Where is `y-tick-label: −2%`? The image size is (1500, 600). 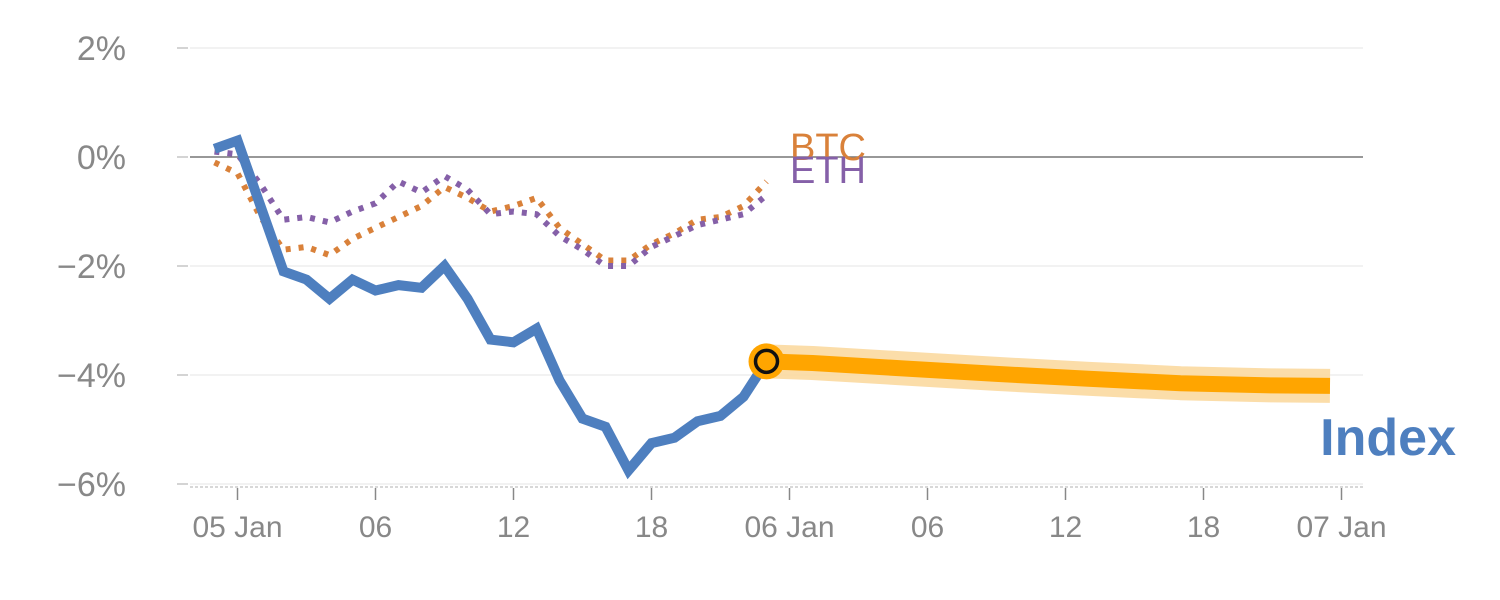
y-tick-label: −2% is located at coordinates (91, 267).